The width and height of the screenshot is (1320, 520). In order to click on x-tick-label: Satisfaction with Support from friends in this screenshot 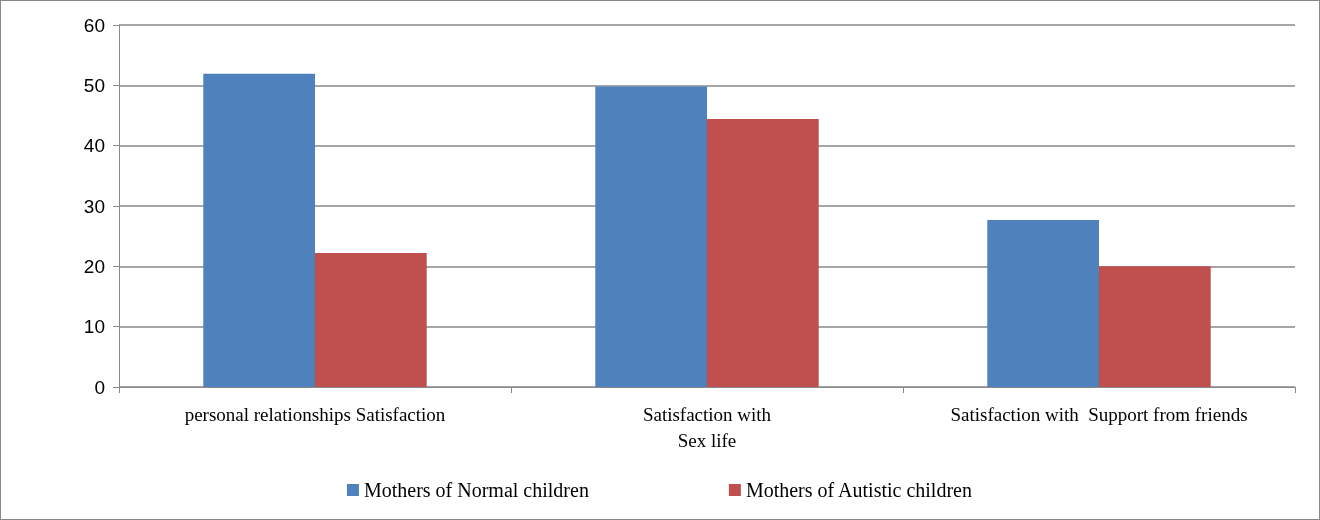, I will do `click(1099, 414)`.